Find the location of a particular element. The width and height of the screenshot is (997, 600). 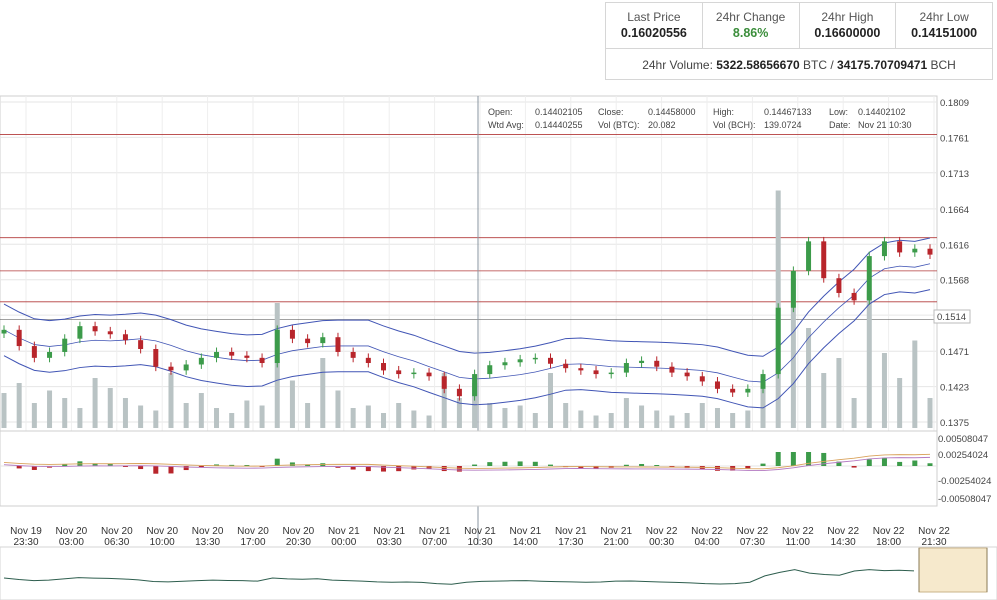

low-label: Low: is located at coordinates (838, 112).